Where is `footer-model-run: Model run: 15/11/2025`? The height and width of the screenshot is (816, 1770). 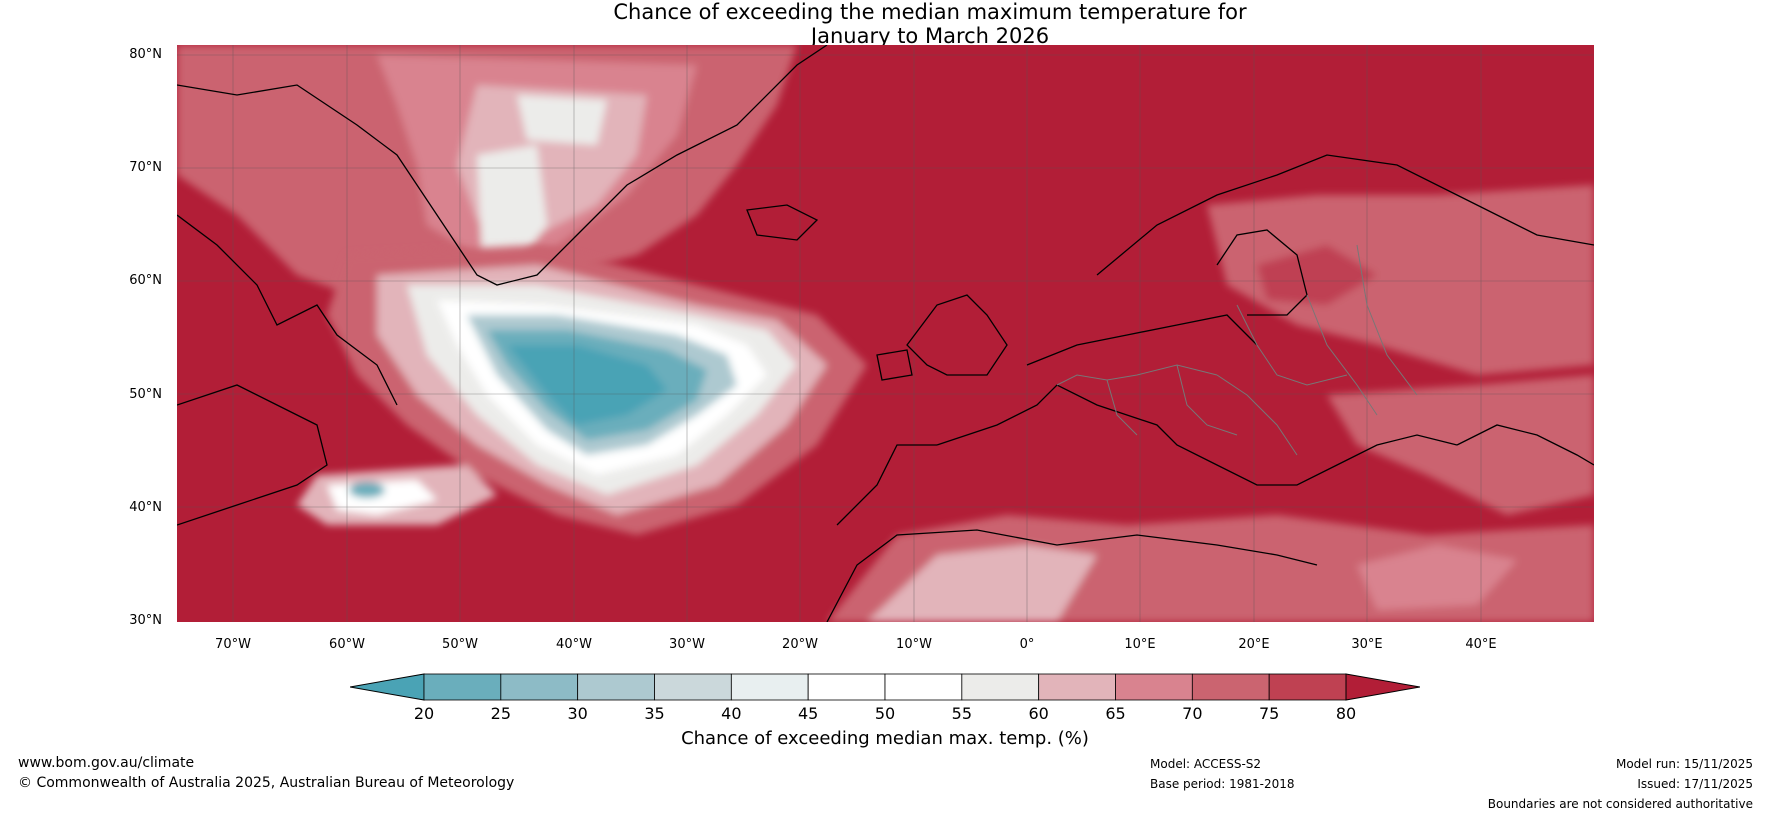 footer-model-run: Model run: 15/11/2025 is located at coordinates (1684, 764).